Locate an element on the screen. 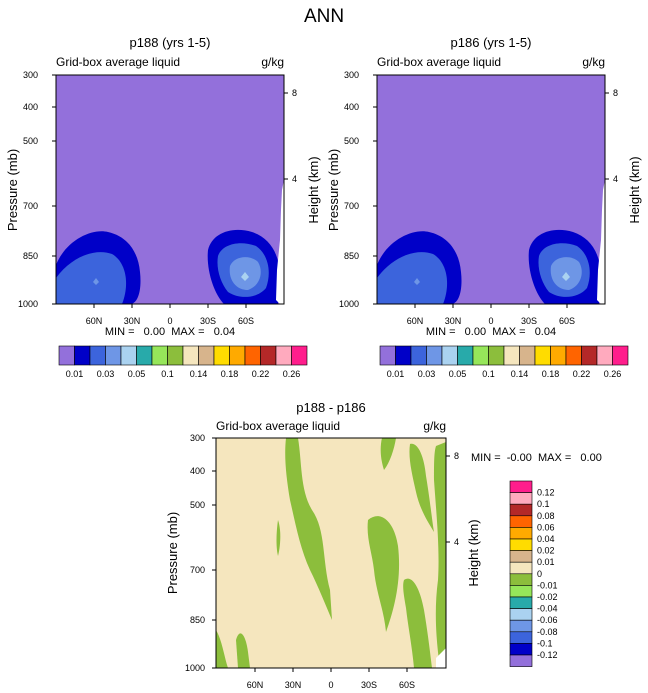 This screenshot has height=693, width=648. colorbar-label: 0.01 is located at coordinates (396, 374).